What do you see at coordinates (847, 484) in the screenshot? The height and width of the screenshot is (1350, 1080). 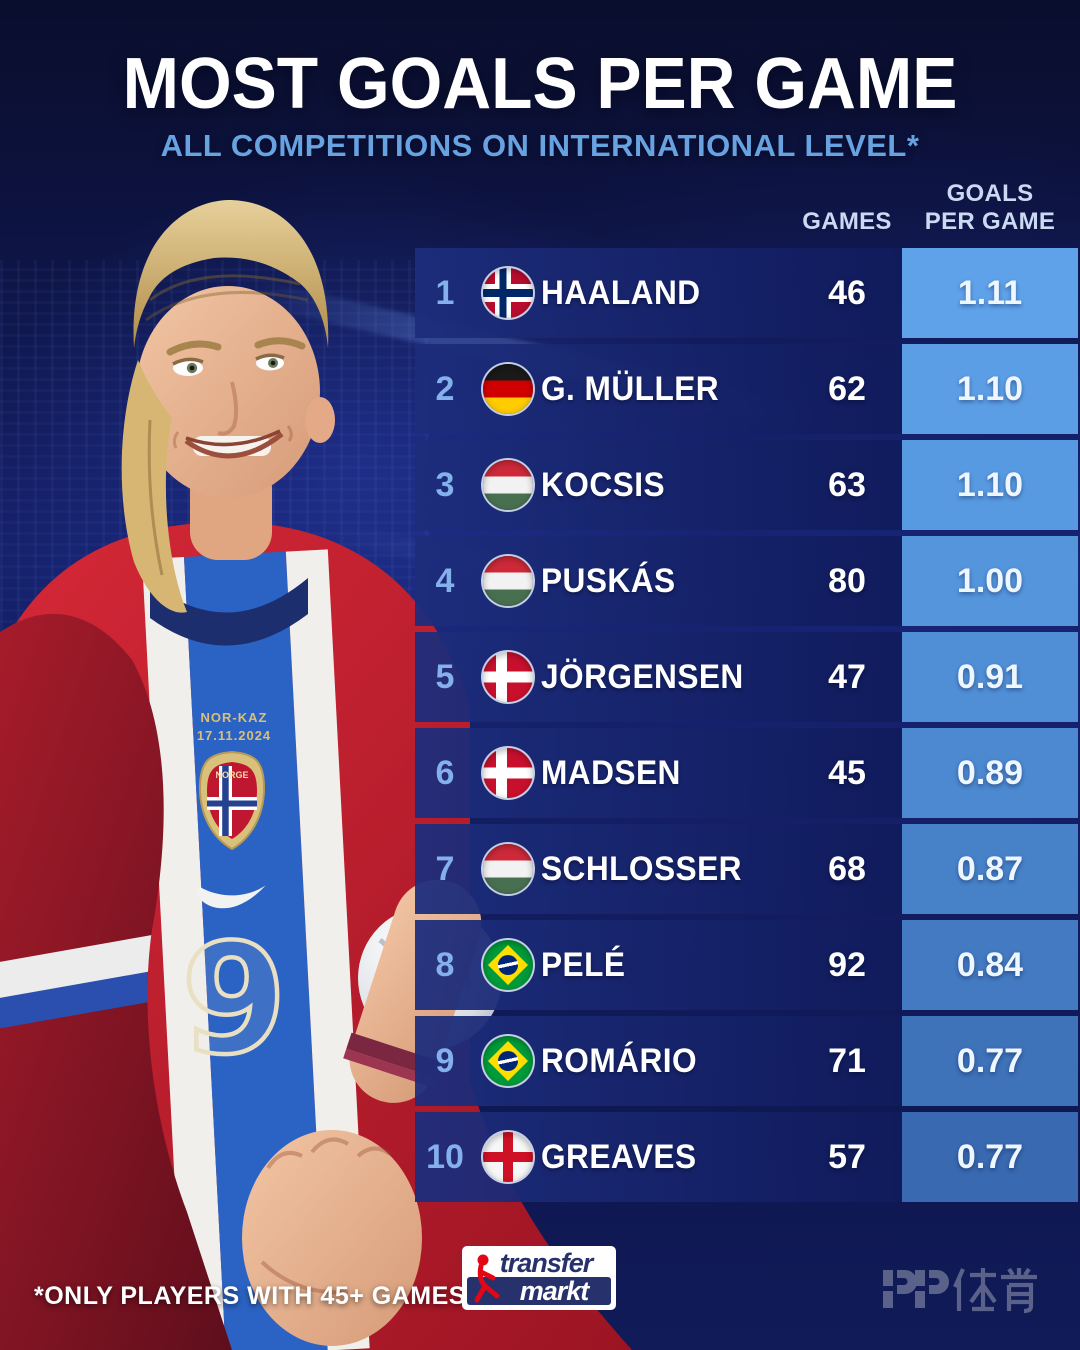 I see `games-value: 63` at bounding box center [847, 484].